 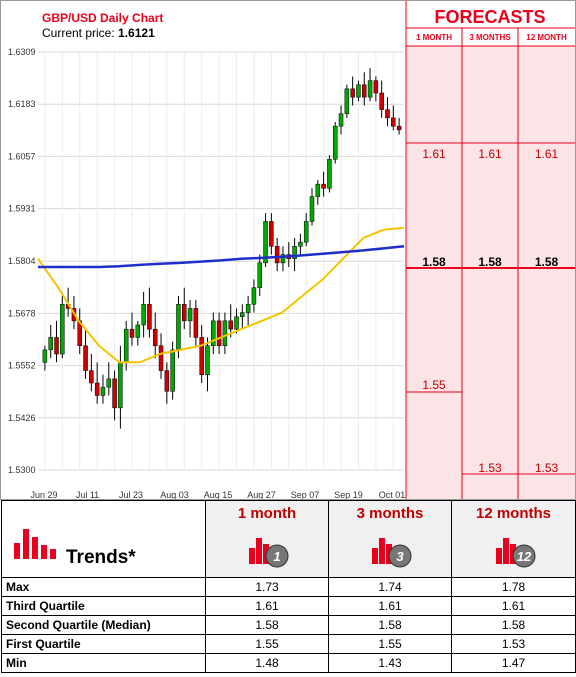 What do you see at coordinates (22, 418) in the screenshot?
I see `y-tick-label: 1.5426` at bounding box center [22, 418].